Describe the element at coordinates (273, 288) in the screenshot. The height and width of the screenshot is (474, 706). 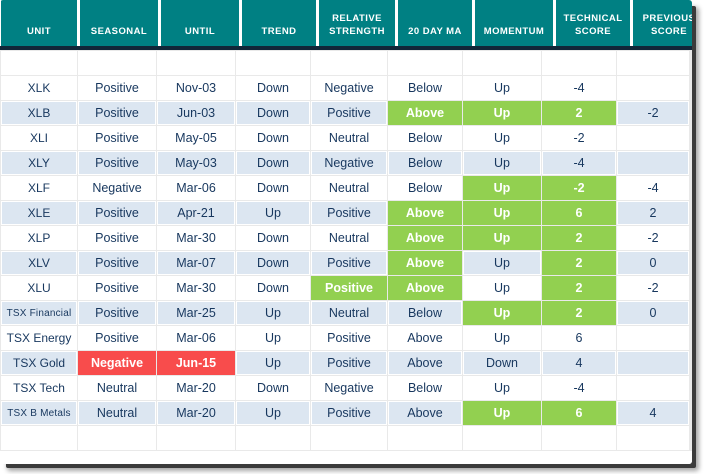
I see `cell-xlu-trend: Down` at that location.